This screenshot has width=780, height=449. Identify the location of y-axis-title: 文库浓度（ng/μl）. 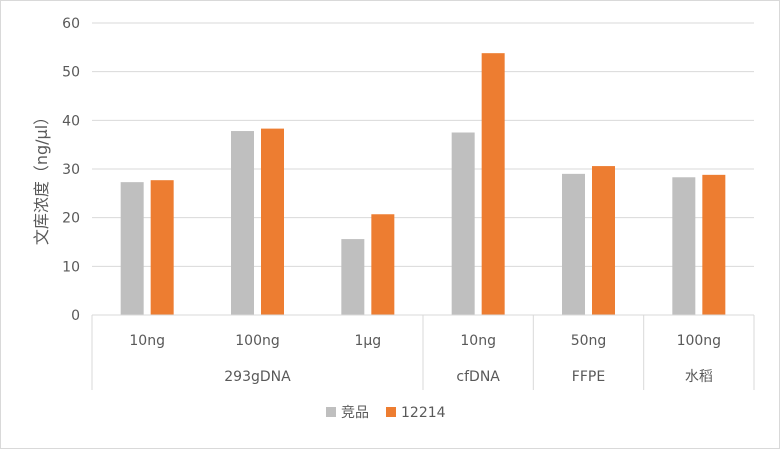
(41, 177).